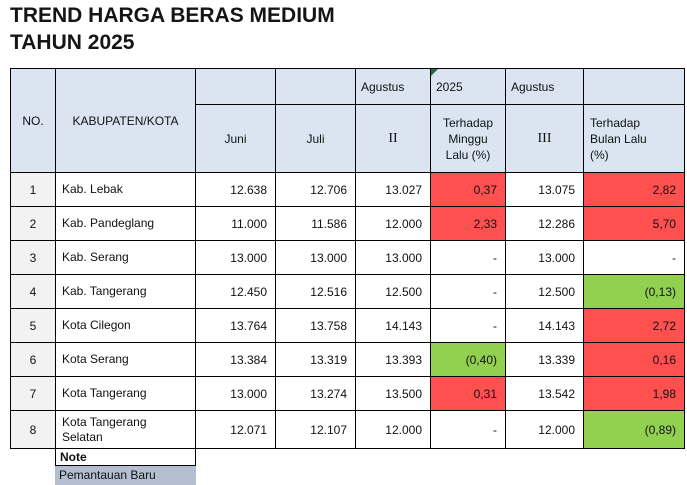 The image size is (687, 485). What do you see at coordinates (544, 393) in the screenshot?
I see `price-agustus-iii-cell: 13.542` at bounding box center [544, 393].